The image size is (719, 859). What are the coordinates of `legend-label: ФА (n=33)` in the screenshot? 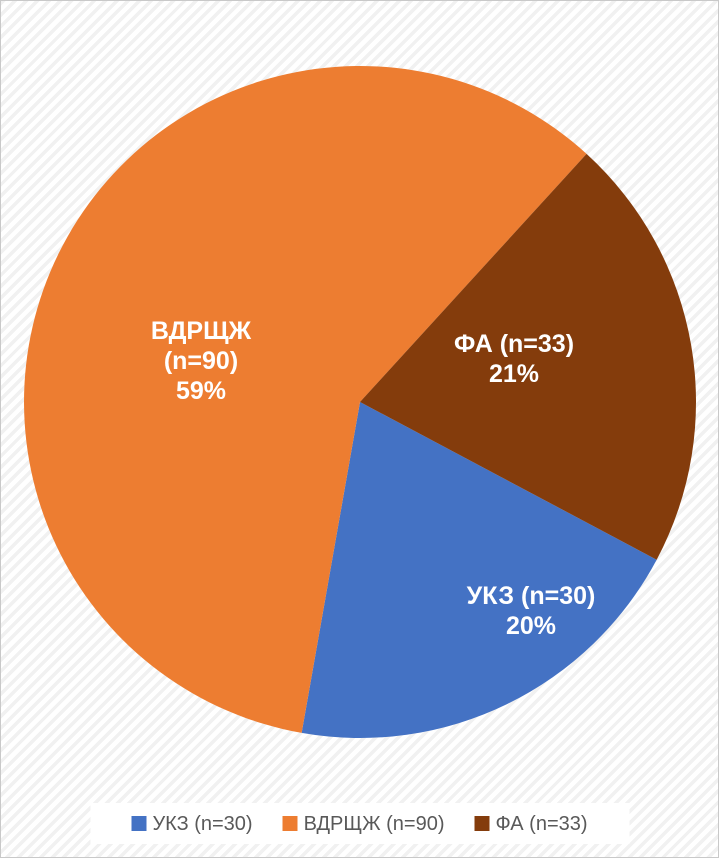 It's located at (541, 823).